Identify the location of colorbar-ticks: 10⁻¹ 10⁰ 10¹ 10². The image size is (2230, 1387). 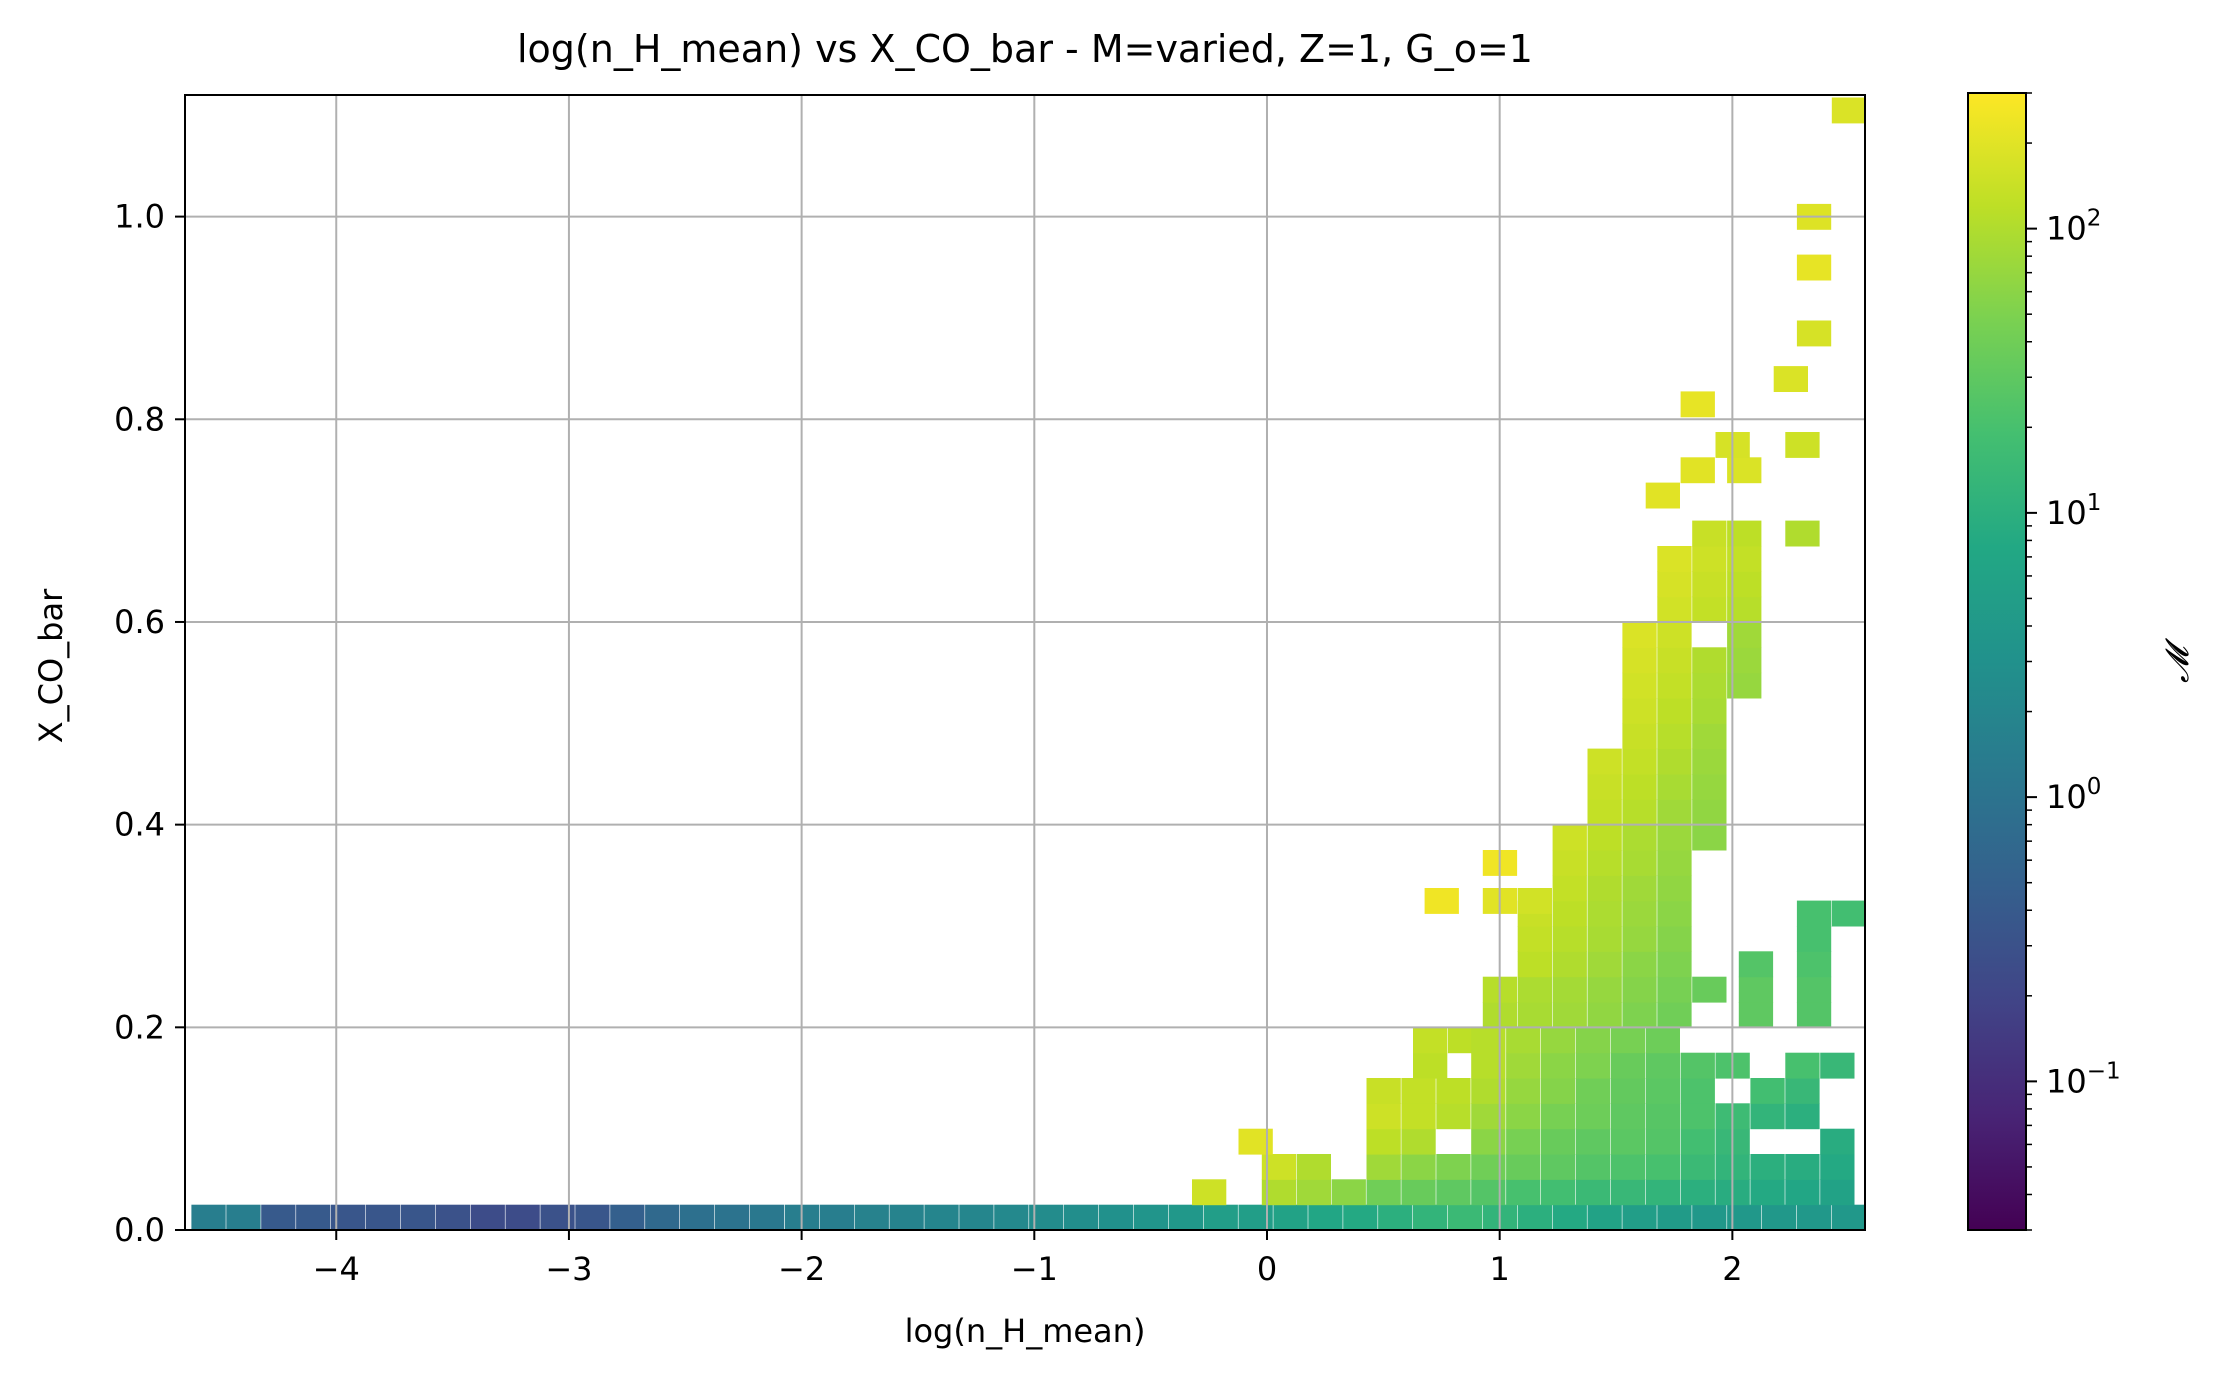
(2073, 661).